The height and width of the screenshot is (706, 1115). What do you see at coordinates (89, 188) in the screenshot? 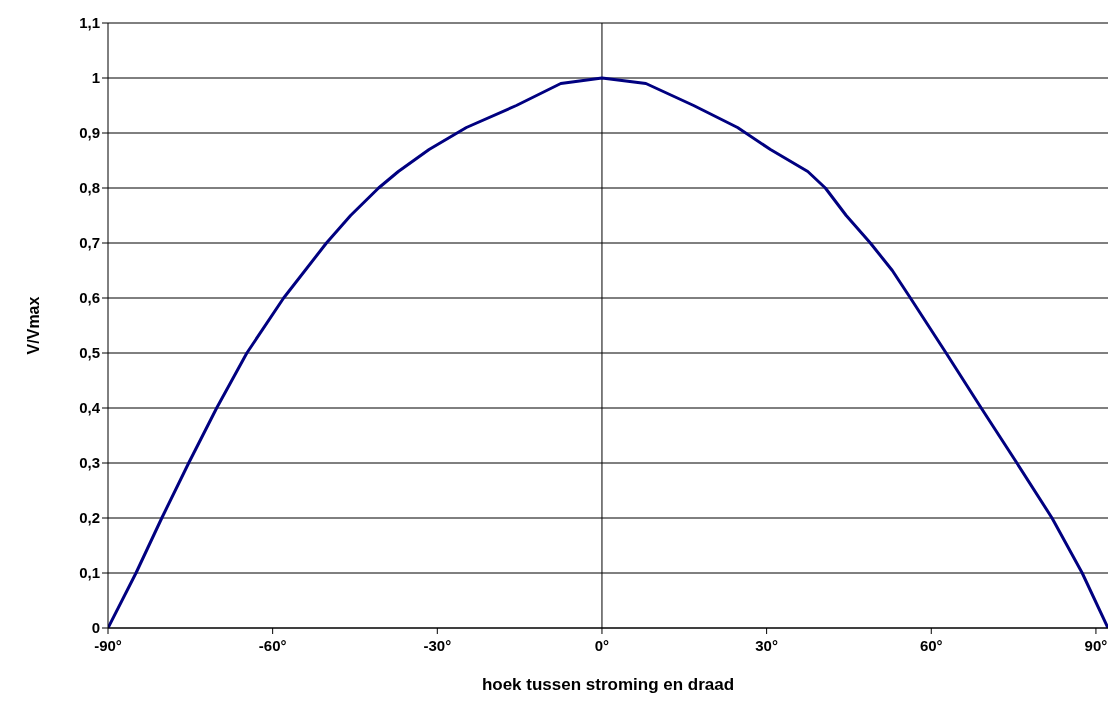
I see `y-tick-label: 0,8` at bounding box center [89, 188].